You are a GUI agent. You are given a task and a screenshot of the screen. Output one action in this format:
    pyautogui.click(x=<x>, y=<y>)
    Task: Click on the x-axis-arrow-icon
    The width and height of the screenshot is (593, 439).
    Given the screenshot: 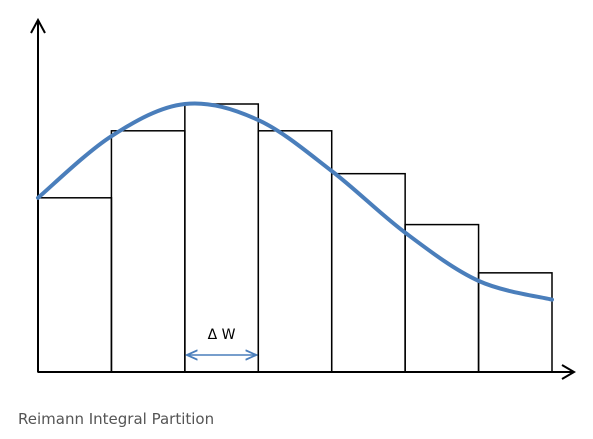 What is the action you would take?
    pyautogui.click(x=568, y=372)
    